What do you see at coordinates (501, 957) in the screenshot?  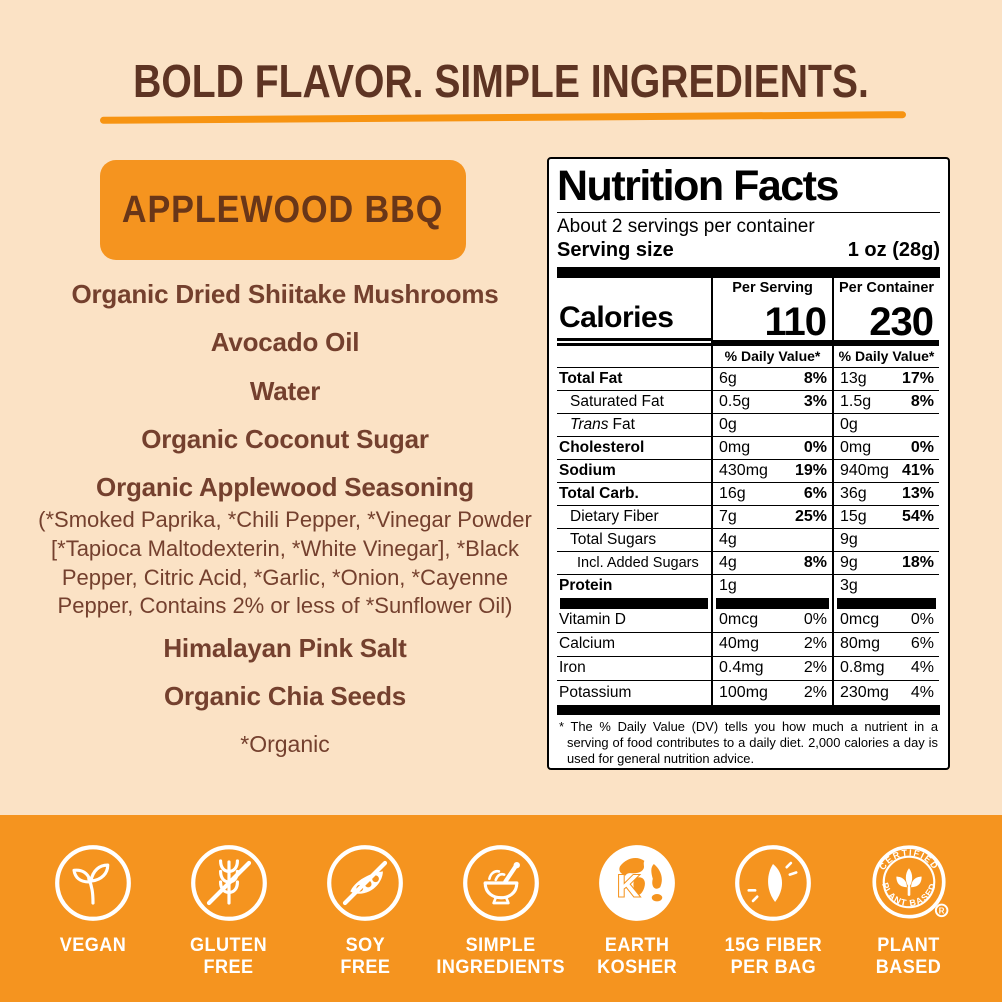 I see `badge-label: SIMPLE INGREDIENTS` at bounding box center [501, 957].